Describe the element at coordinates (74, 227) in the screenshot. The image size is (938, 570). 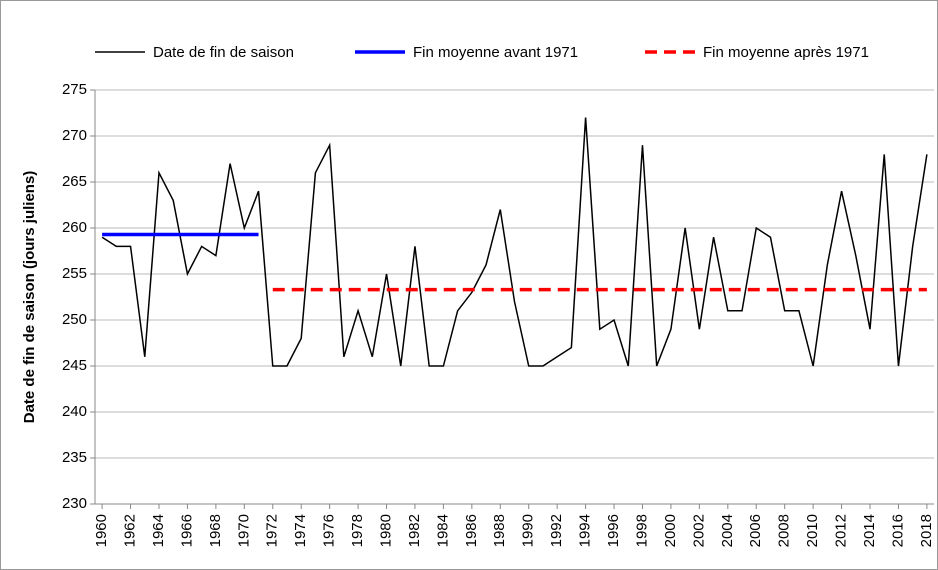
I see `y-tick-label: 260` at that location.